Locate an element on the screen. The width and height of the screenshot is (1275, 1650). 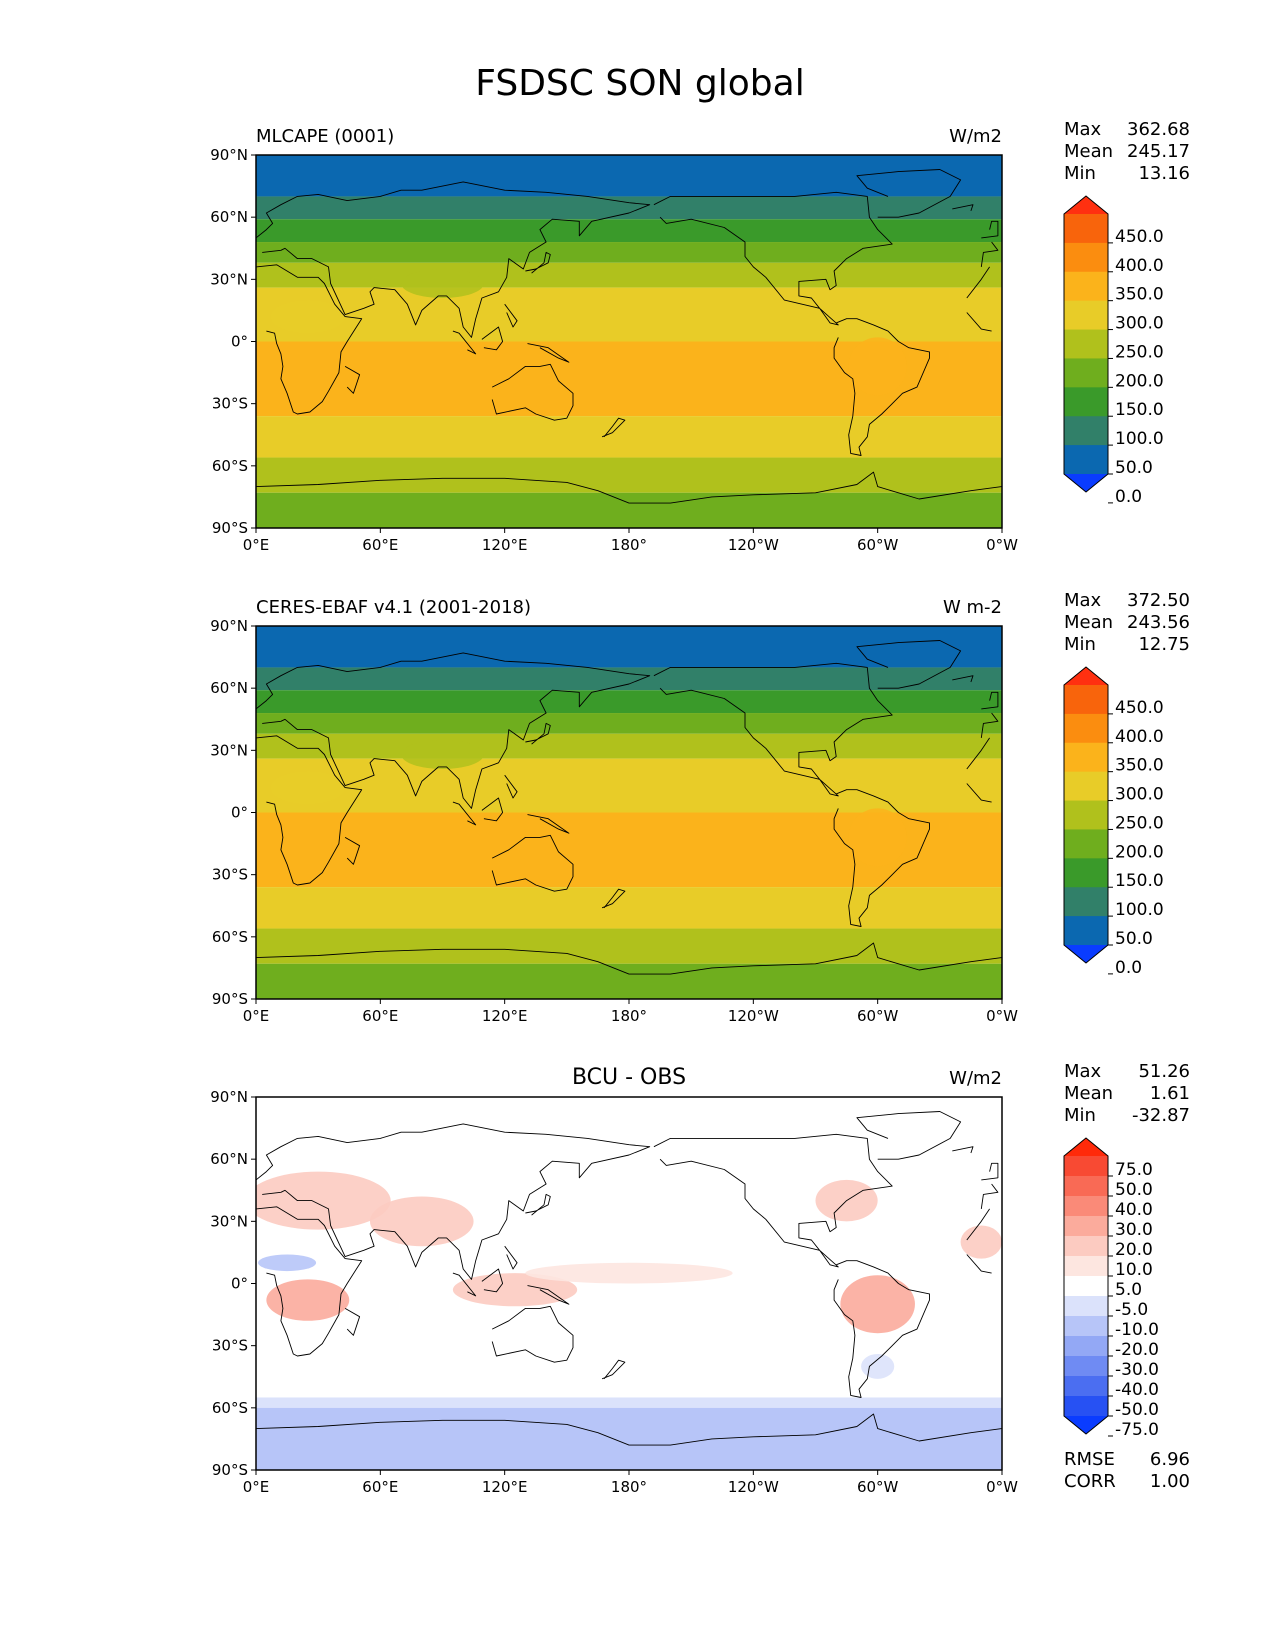
colorbar-label: 150.0 is located at coordinates (1139, 410).